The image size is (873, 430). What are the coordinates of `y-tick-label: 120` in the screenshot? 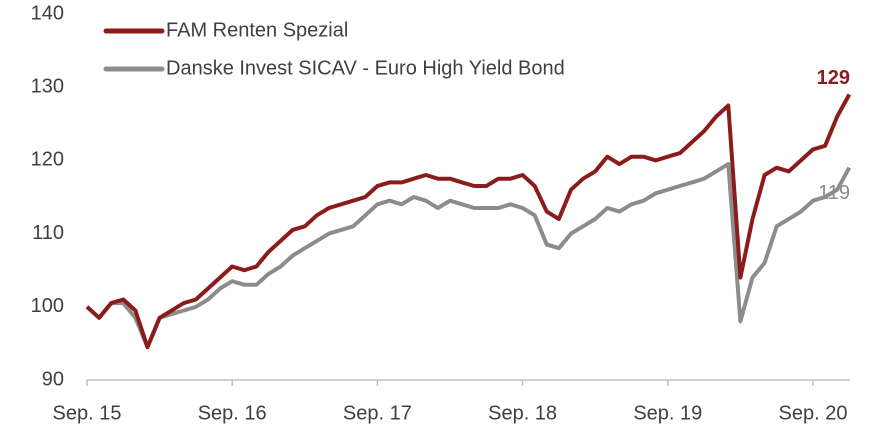 It's located at (47, 160).